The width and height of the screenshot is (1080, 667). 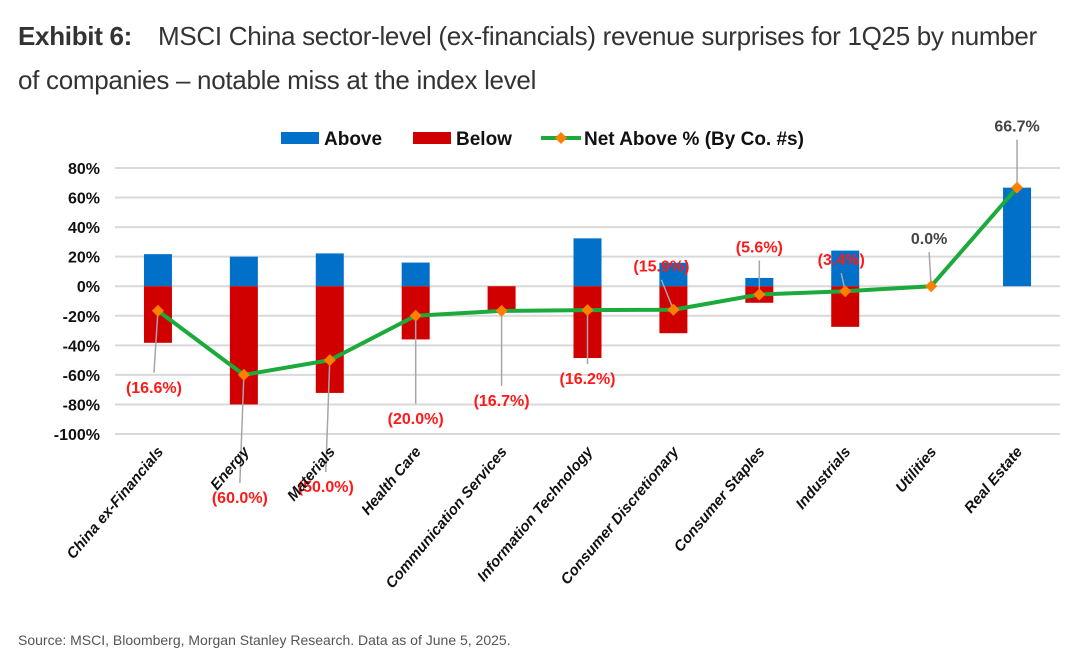 What do you see at coordinates (81, 376) in the screenshot?
I see `y-tick-label: -60%` at bounding box center [81, 376].